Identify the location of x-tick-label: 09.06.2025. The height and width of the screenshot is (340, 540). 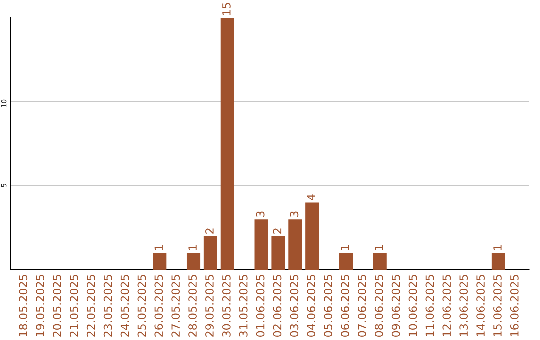
(396, 306).